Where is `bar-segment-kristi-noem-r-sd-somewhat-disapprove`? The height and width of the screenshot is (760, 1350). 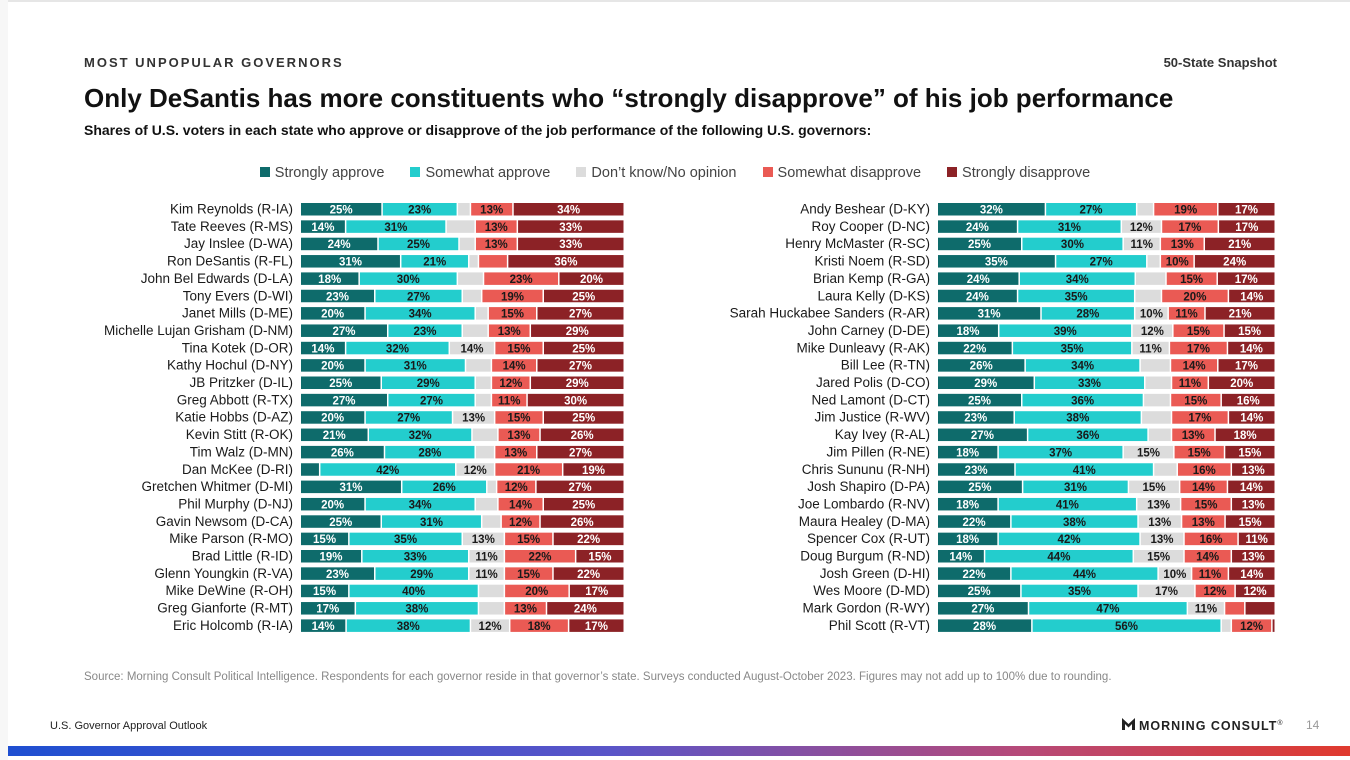 bar-segment-kristi-noem-r-sd-somewhat-disapprove is located at coordinates (1177, 261).